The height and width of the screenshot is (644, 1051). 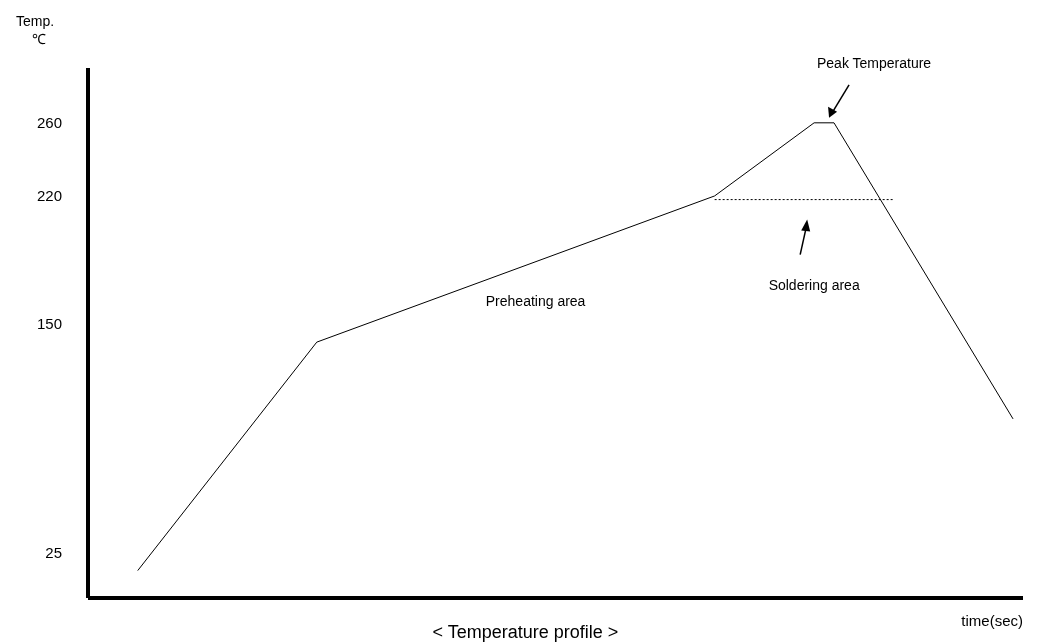 I want to click on y-tick-label: 220, so click(x=49, y=196).